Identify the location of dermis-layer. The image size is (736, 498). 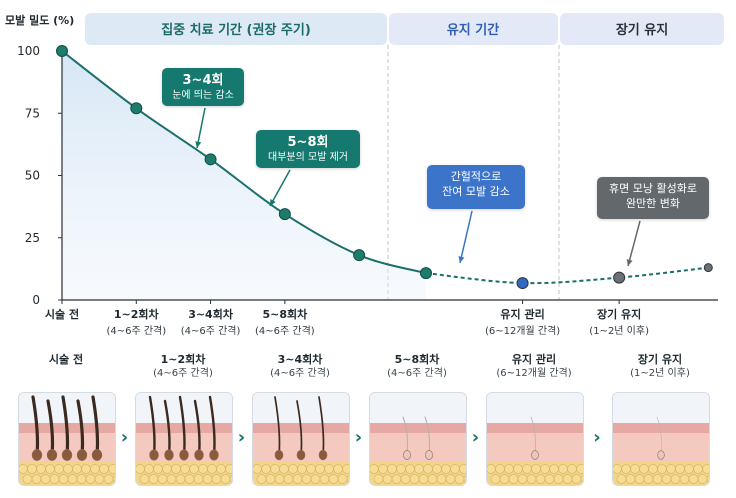
(418, 447).